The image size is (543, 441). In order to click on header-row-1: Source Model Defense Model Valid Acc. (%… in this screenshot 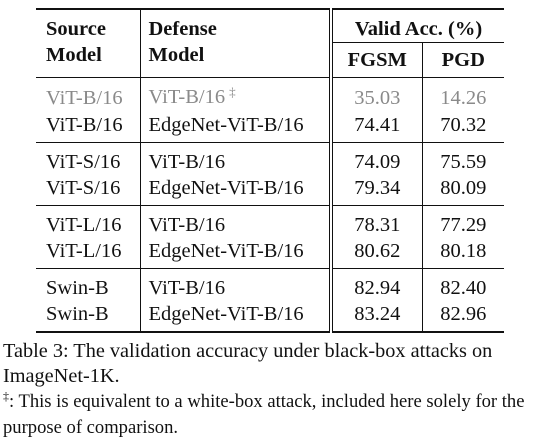, I will do `click(270, 43)`.